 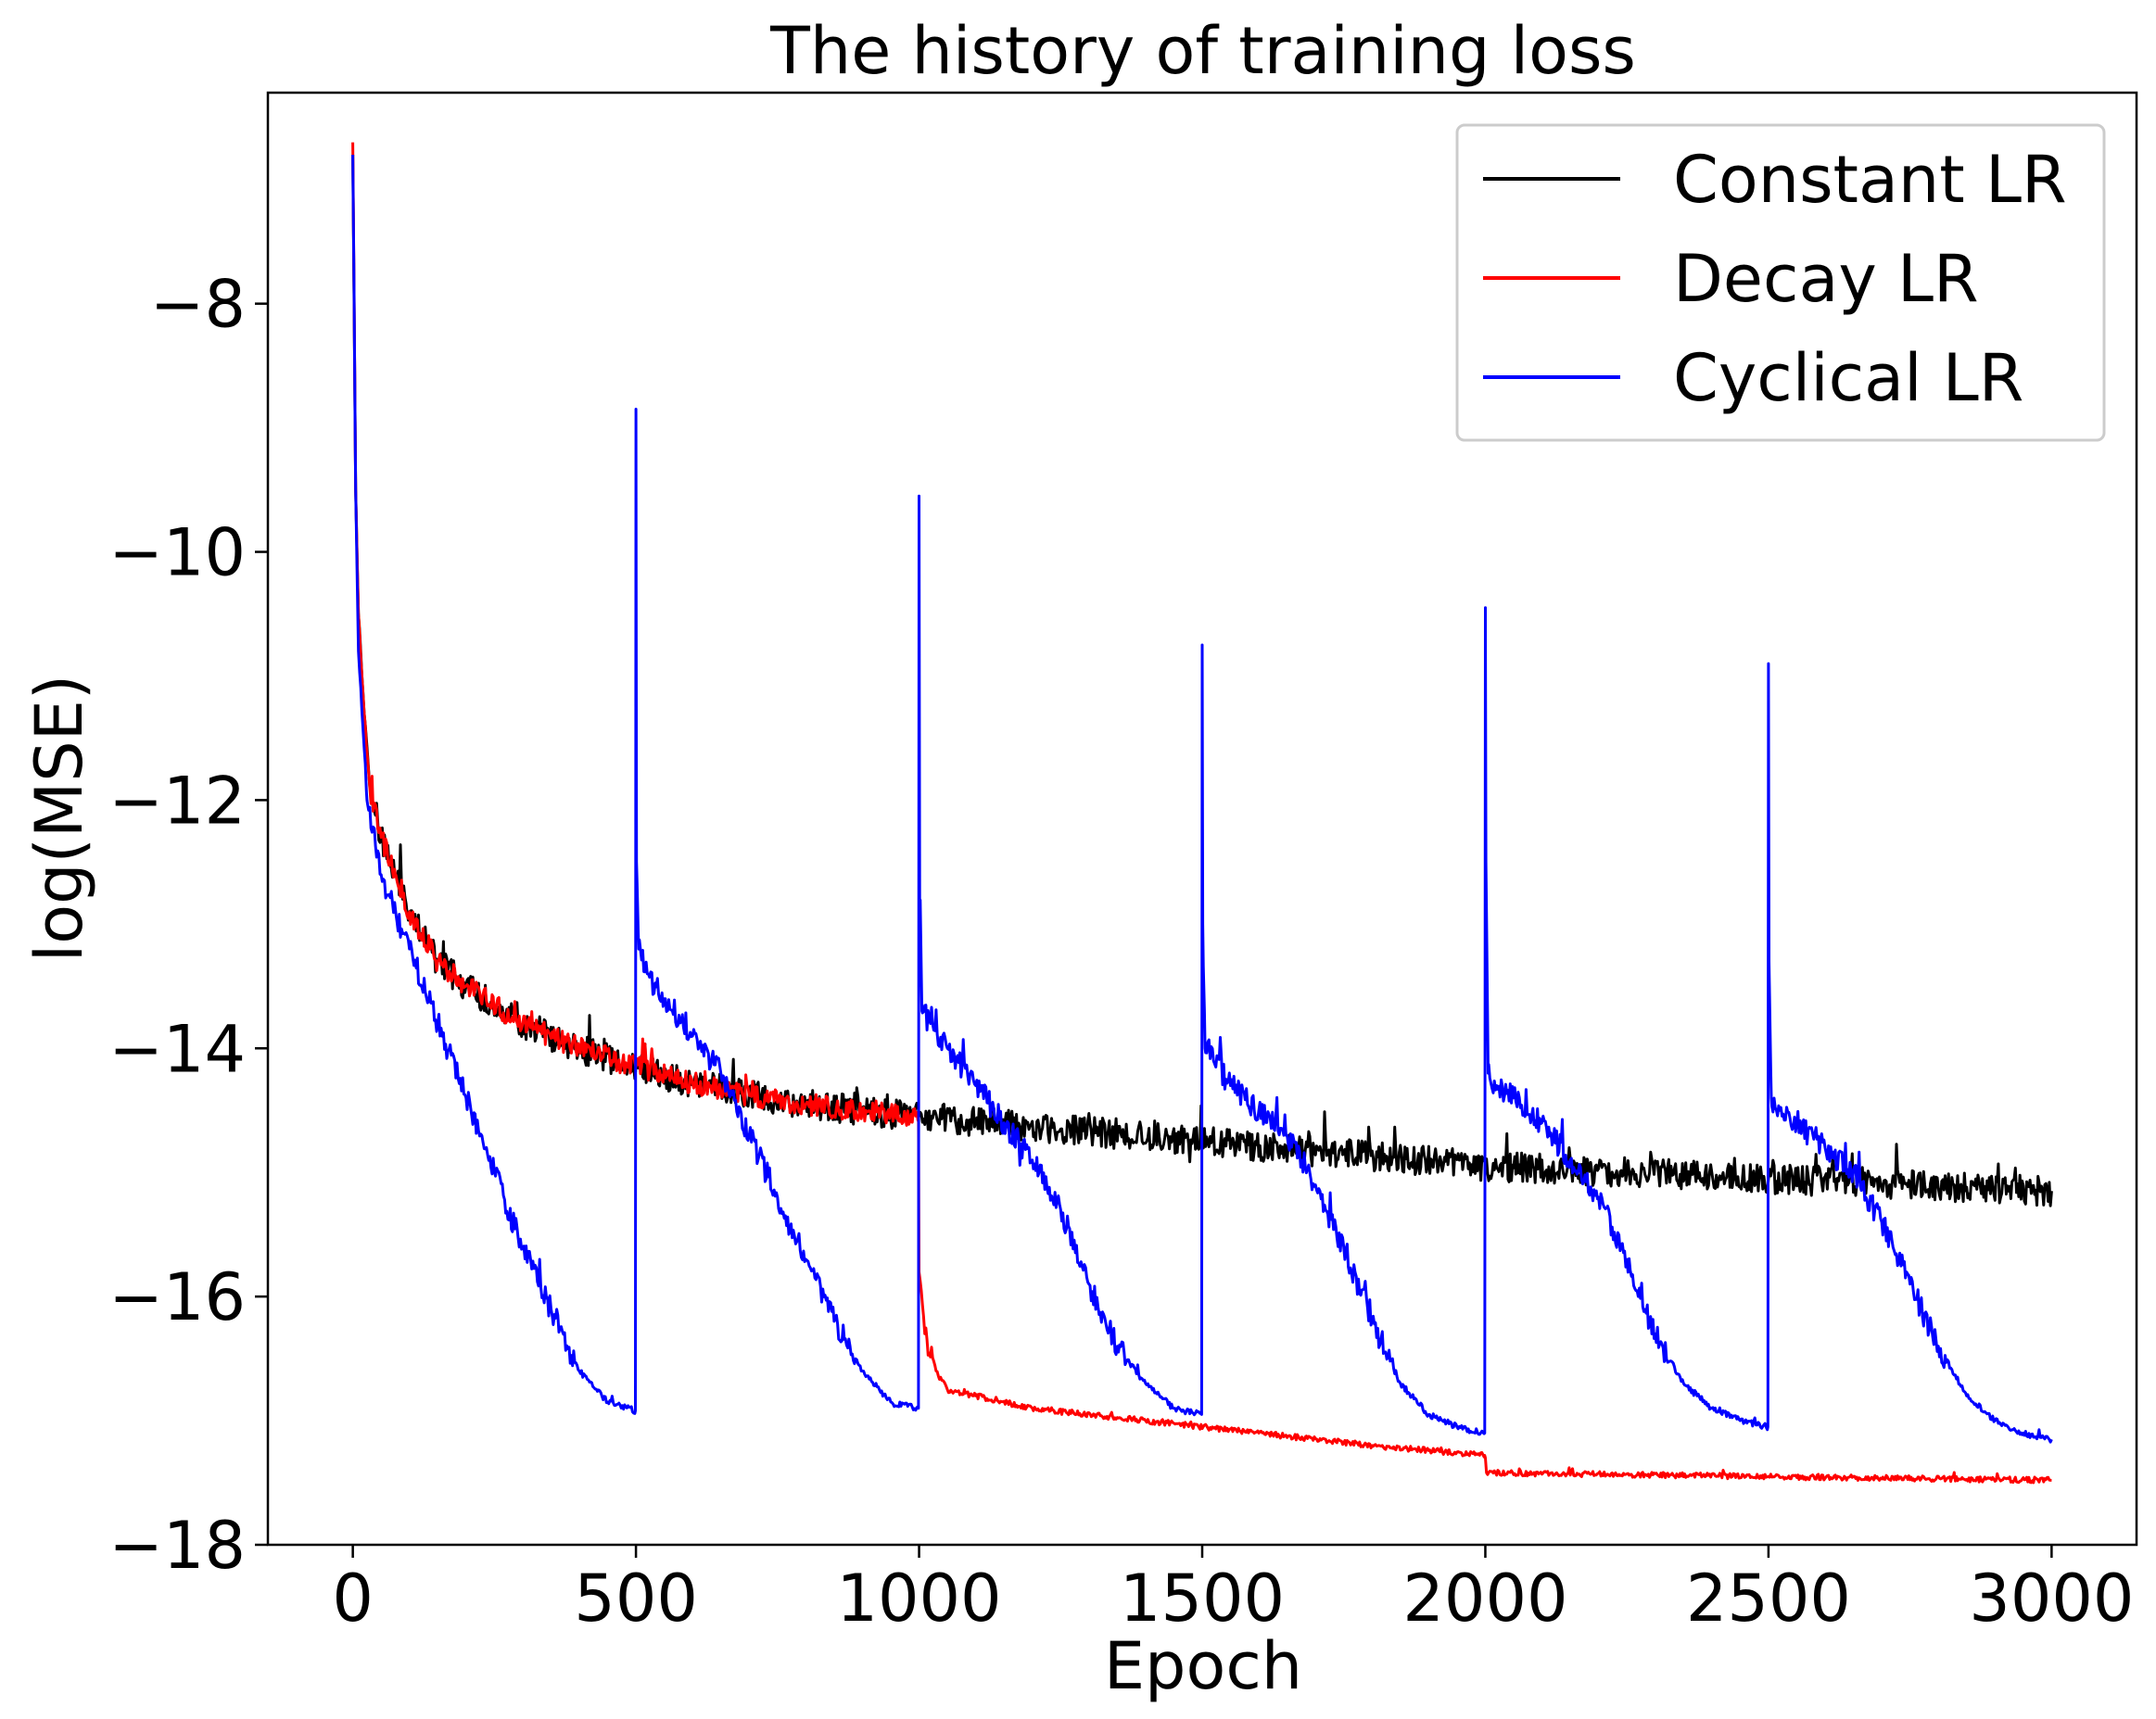 What do you see at coordinates (198, 305) in the screenshot?
I see `y-tick-label: −8` at bounding box center [198, 305].